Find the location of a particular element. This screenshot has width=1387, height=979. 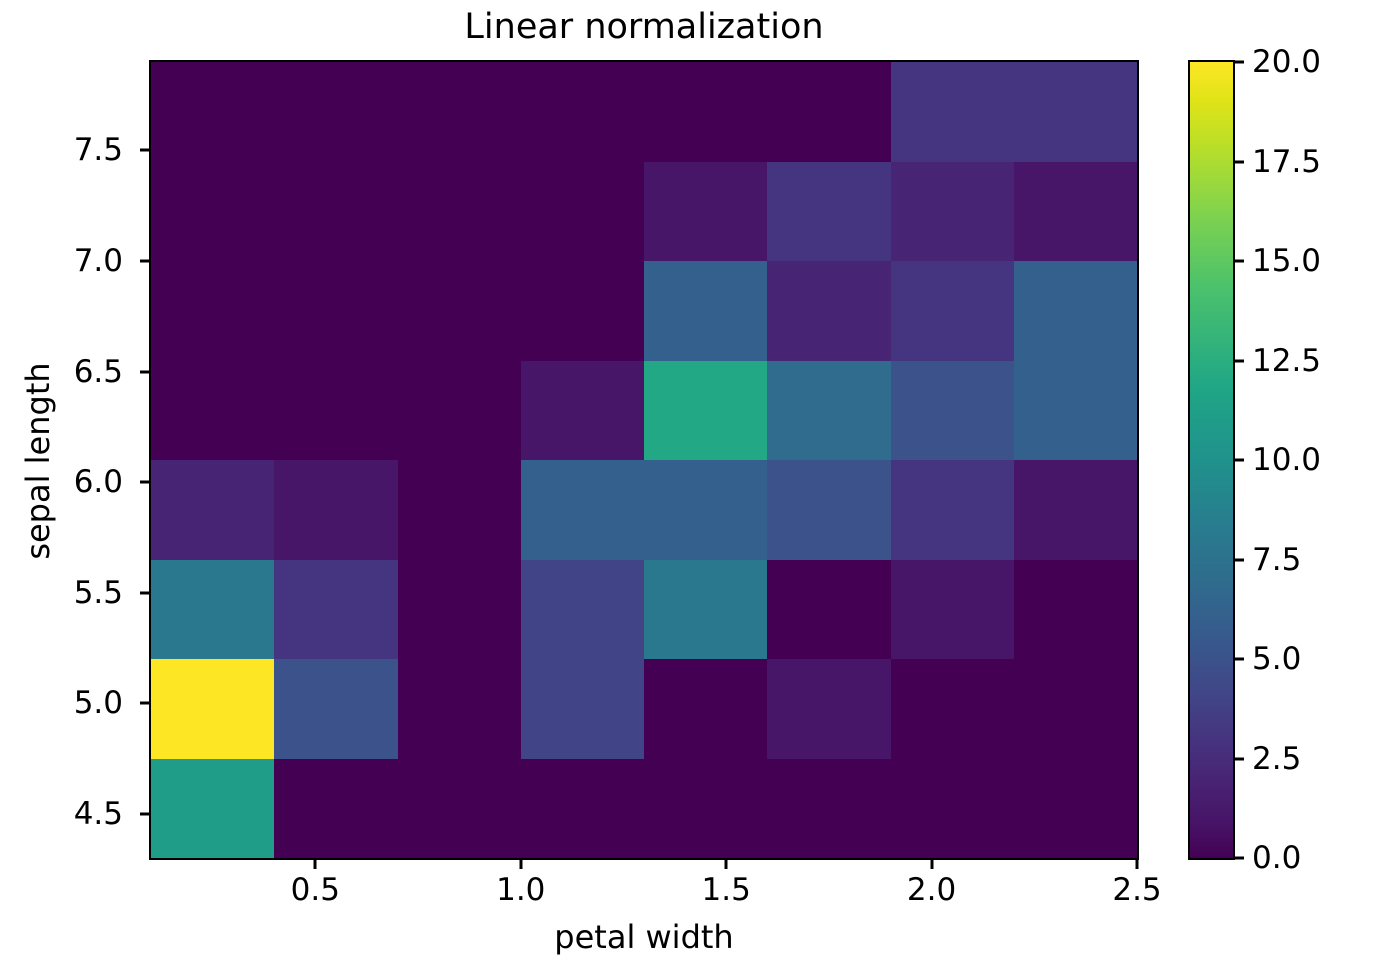

y-tick-label: 4.5 is located at coordinates (98, 813).